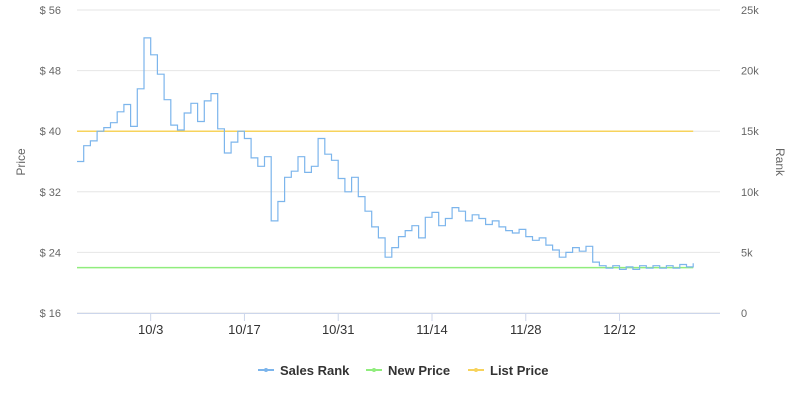  What do you see at coordinates (315, 370) in the screenshot?
I see `legend-label: Sales Rank` at bounding box center [315, 370].